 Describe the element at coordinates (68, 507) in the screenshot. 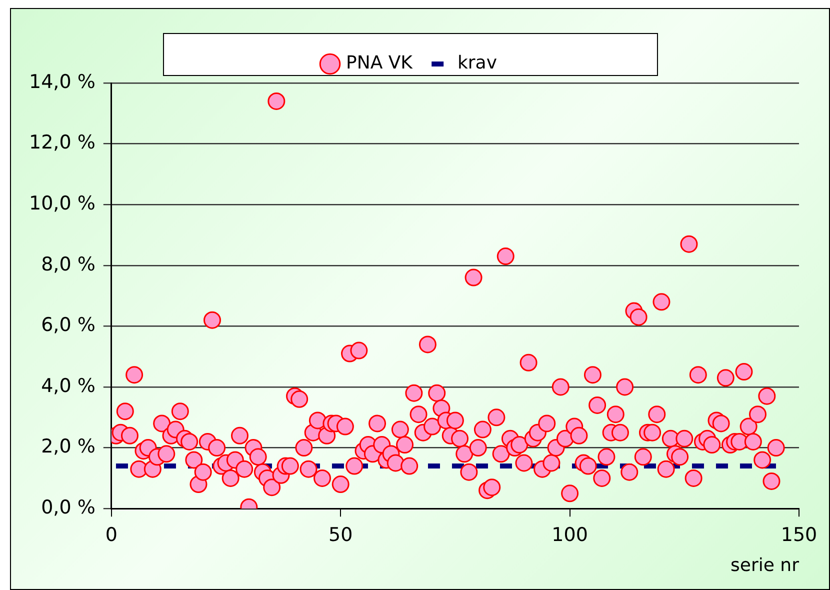

I see `y-tick-label: 0,0 %` at that location.